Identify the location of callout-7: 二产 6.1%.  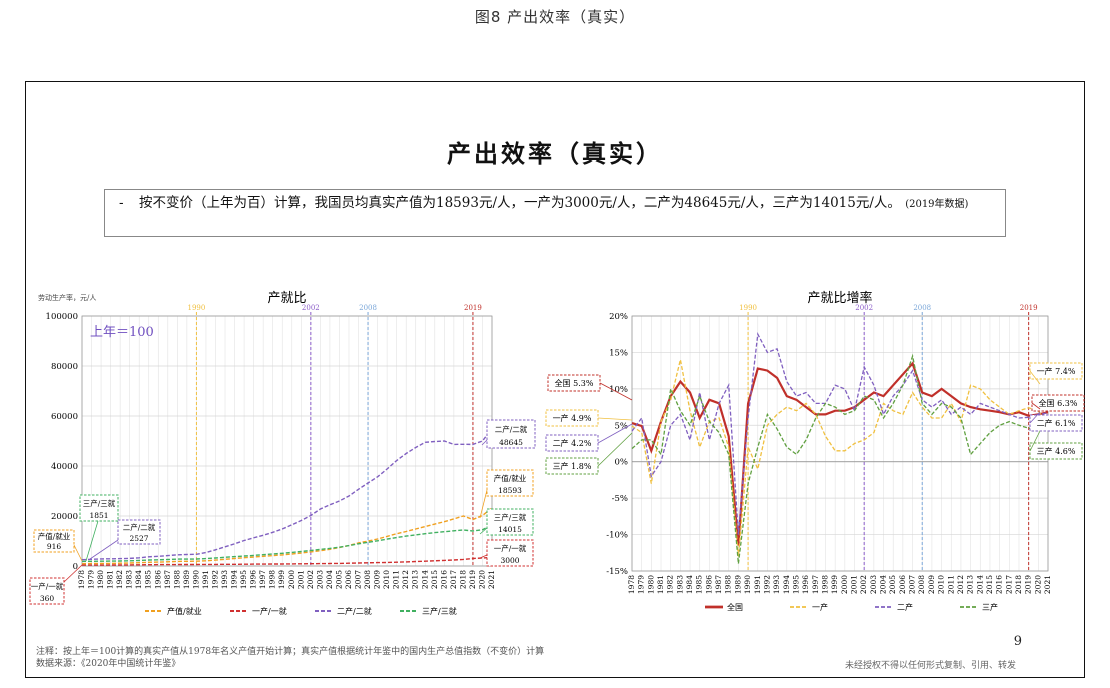
(1056, 421).